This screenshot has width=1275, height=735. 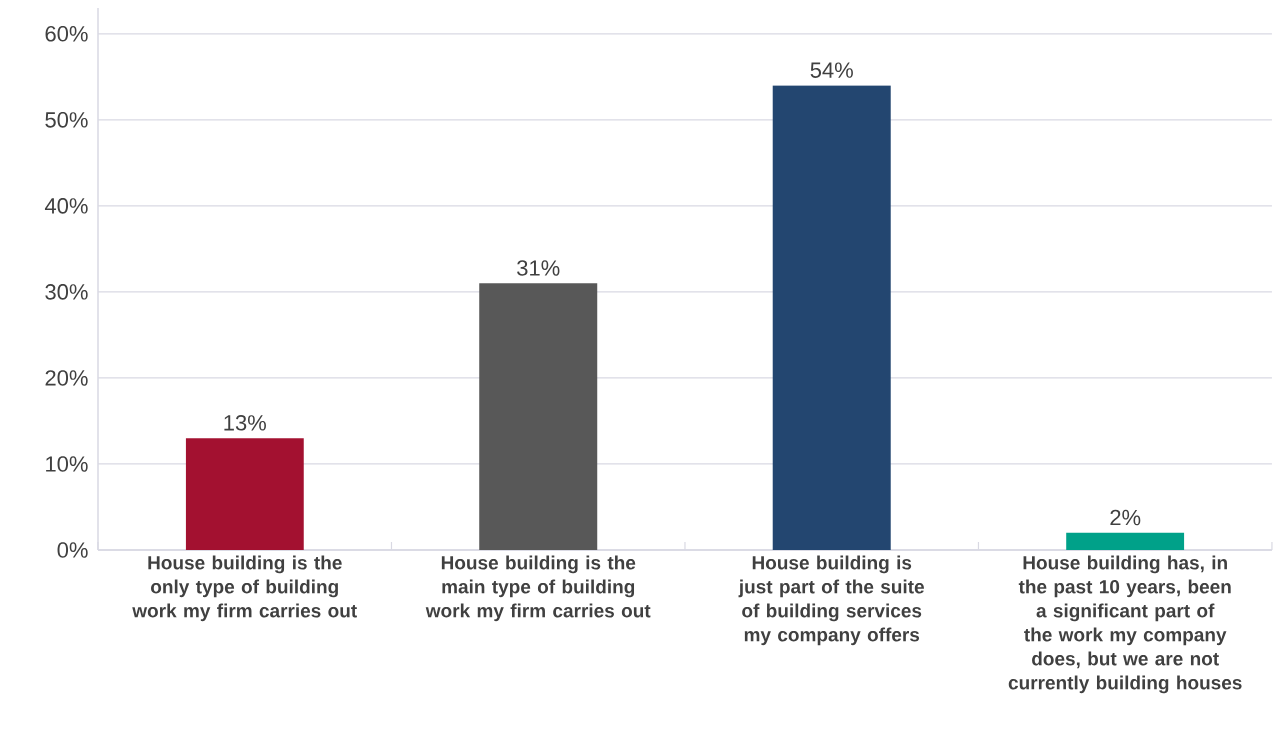 I want to click on x-tick-label: House building is the main type of building work my firm carries out, so click(x=538, y=588).